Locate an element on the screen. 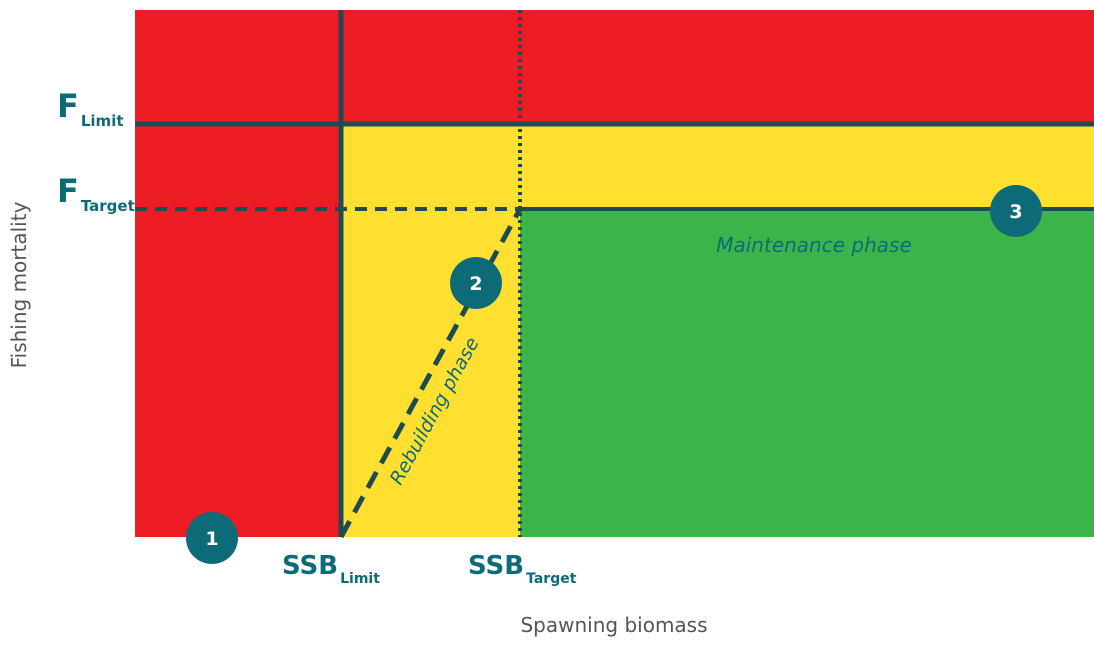 This screenshot has width=1094, height=647. badge-1: 1 is located at coordinates (212, 538).